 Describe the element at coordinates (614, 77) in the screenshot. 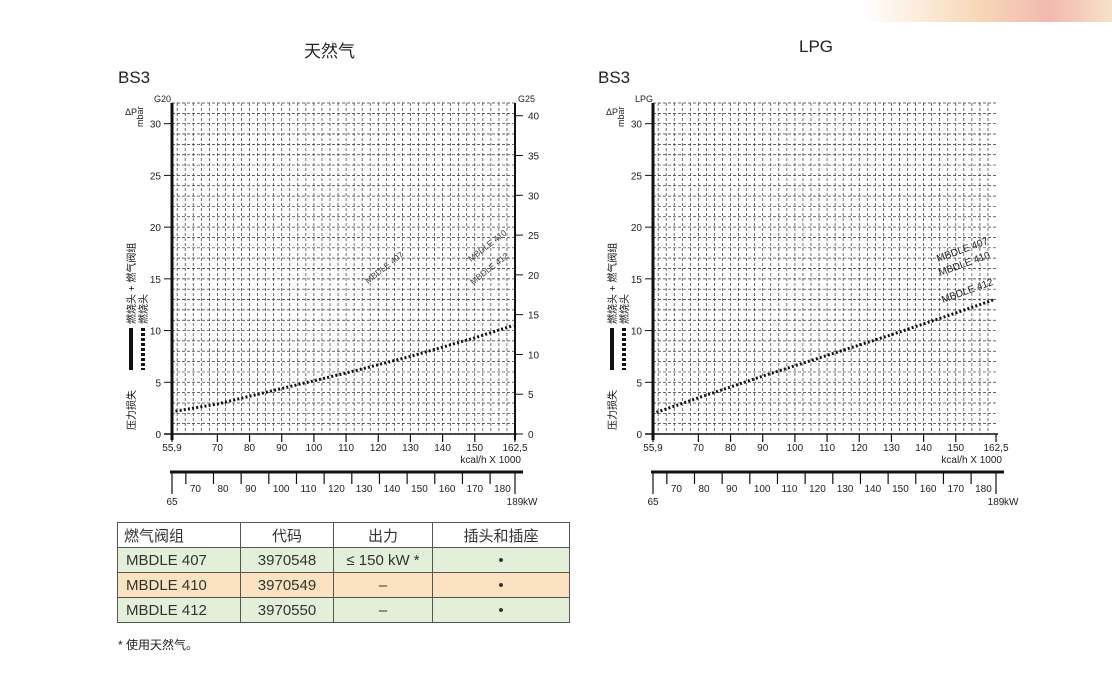

I see `model-label-right: BS3` at that location.